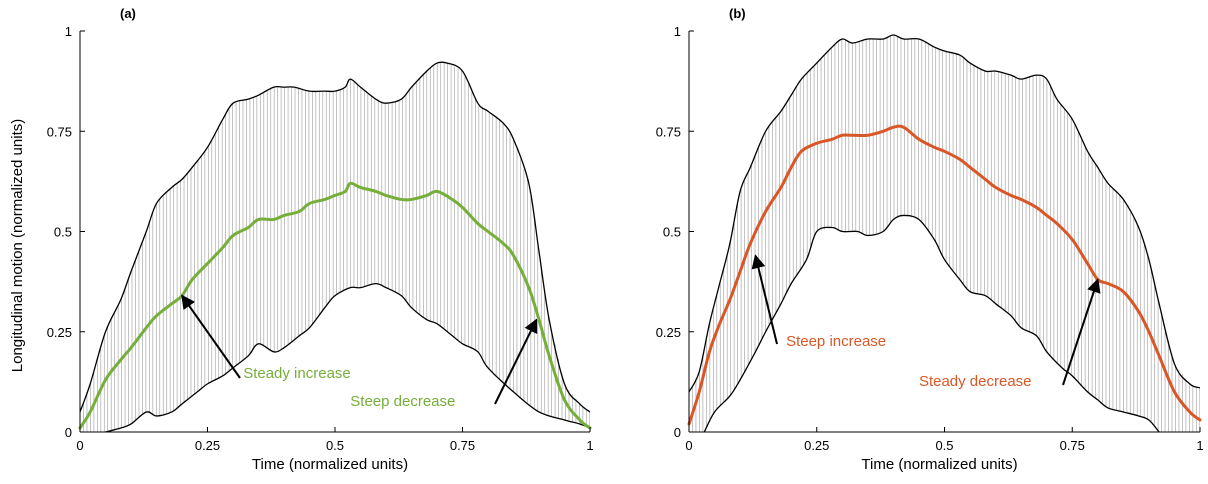  Describe the element at coordinates (347, 357) in the screenshot. I see `lower-bound-line` at that location.